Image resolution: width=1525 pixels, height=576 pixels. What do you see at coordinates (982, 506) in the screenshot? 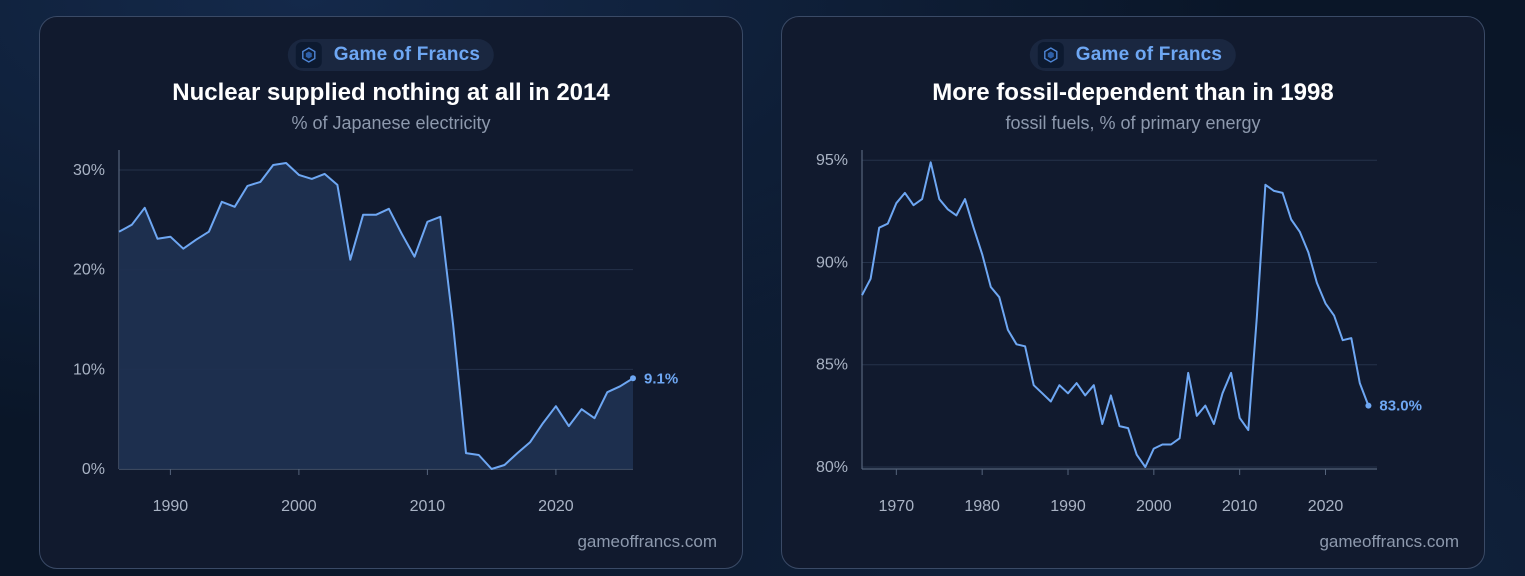
I see `x-tick-label: 1980` at bounding box center [982, 506].